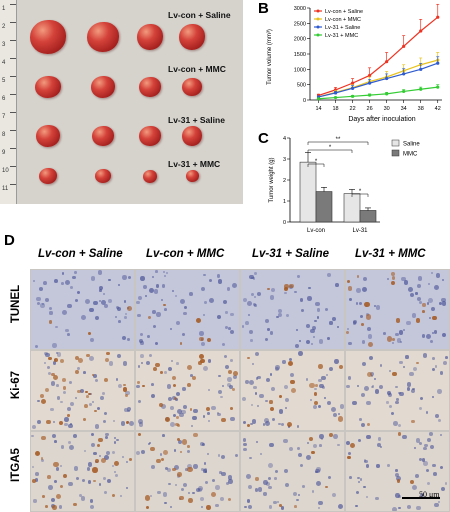 The width and height of the screenshot is (450, 512). I want to click on group-label-1: Lv-con + Saline, so click(199, 15).